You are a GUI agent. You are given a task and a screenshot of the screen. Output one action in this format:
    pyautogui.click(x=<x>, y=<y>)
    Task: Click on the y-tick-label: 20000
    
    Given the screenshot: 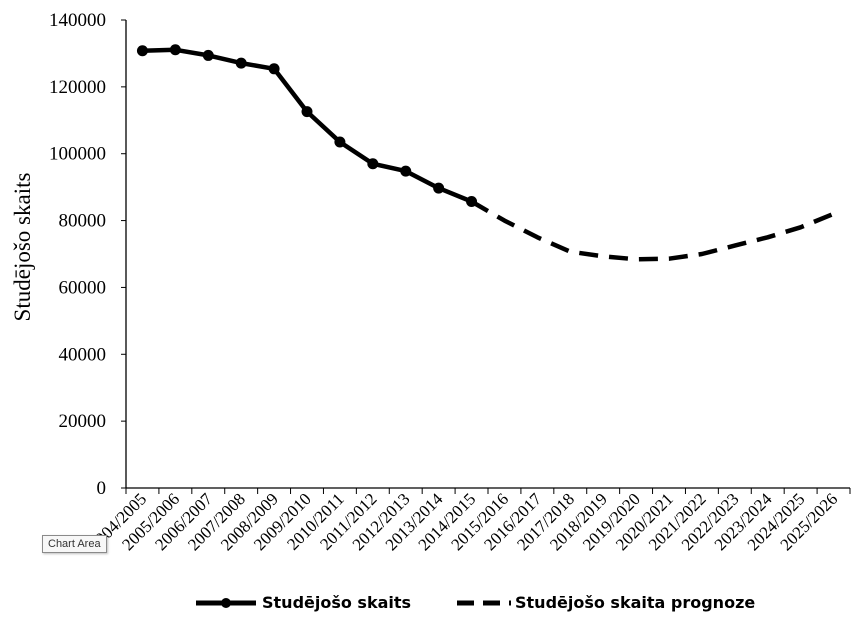 What is the action you would take?
    pyautogui.click(x=83, y=421)
    